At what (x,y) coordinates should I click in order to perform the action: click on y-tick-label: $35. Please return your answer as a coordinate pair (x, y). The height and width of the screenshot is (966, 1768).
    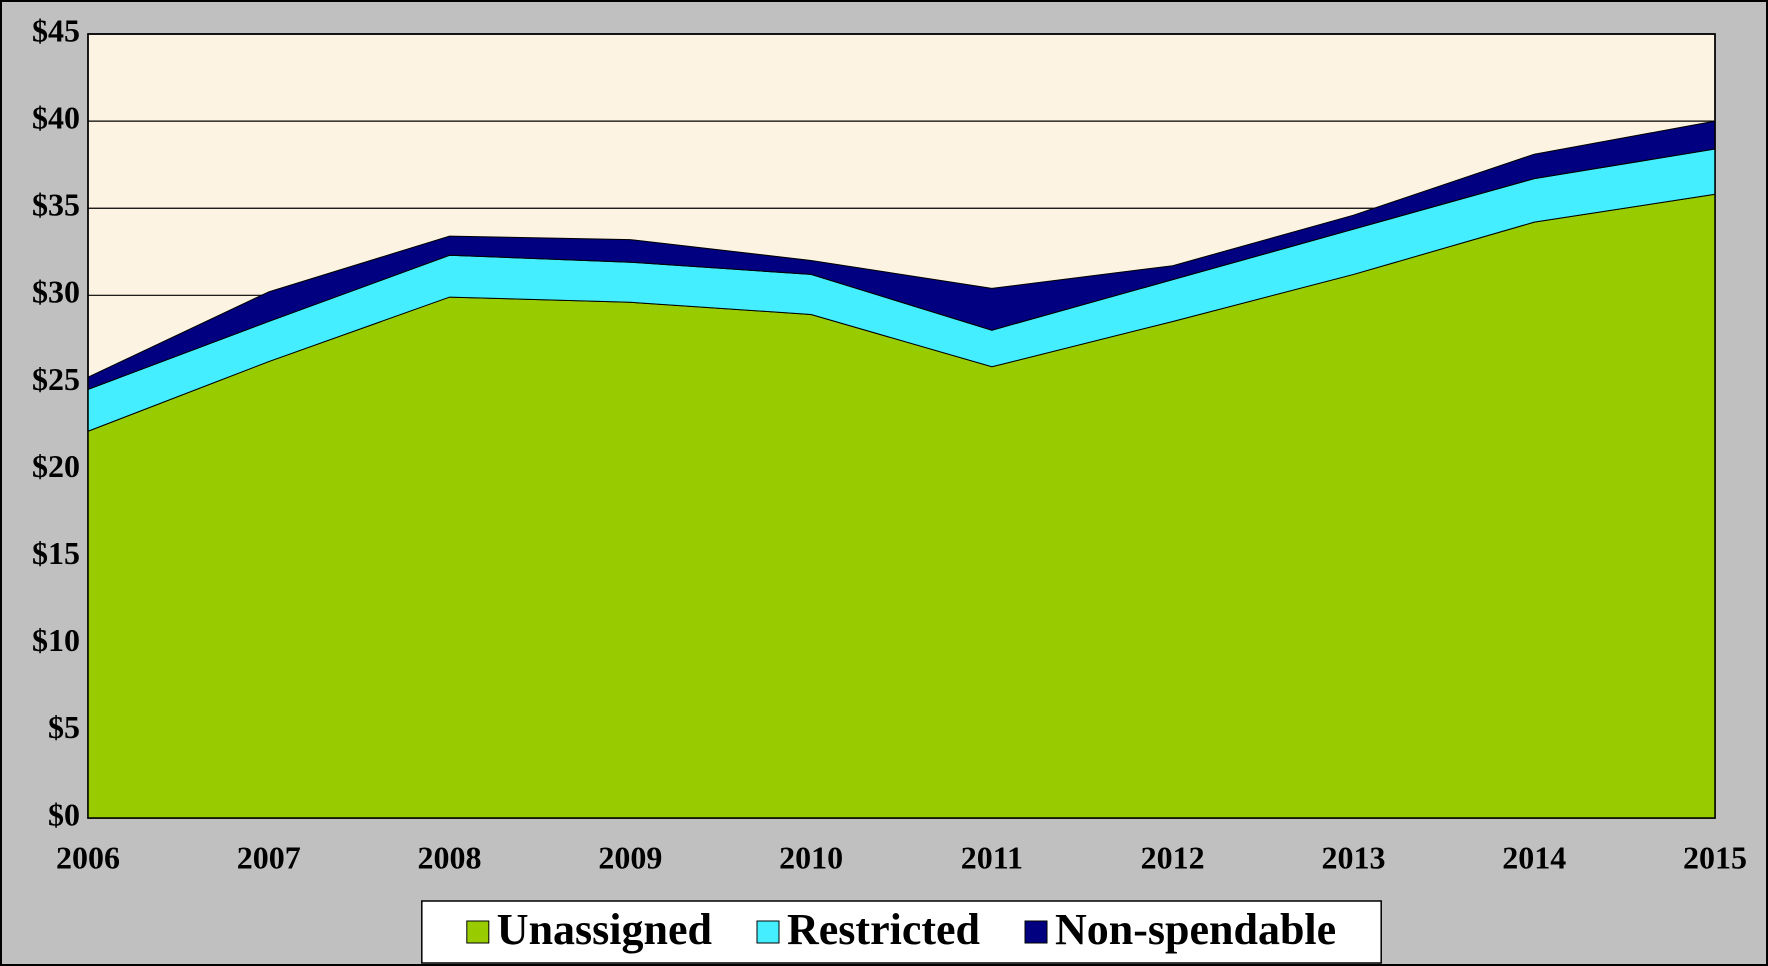
    Looking at the image, I should click on (56, 205).